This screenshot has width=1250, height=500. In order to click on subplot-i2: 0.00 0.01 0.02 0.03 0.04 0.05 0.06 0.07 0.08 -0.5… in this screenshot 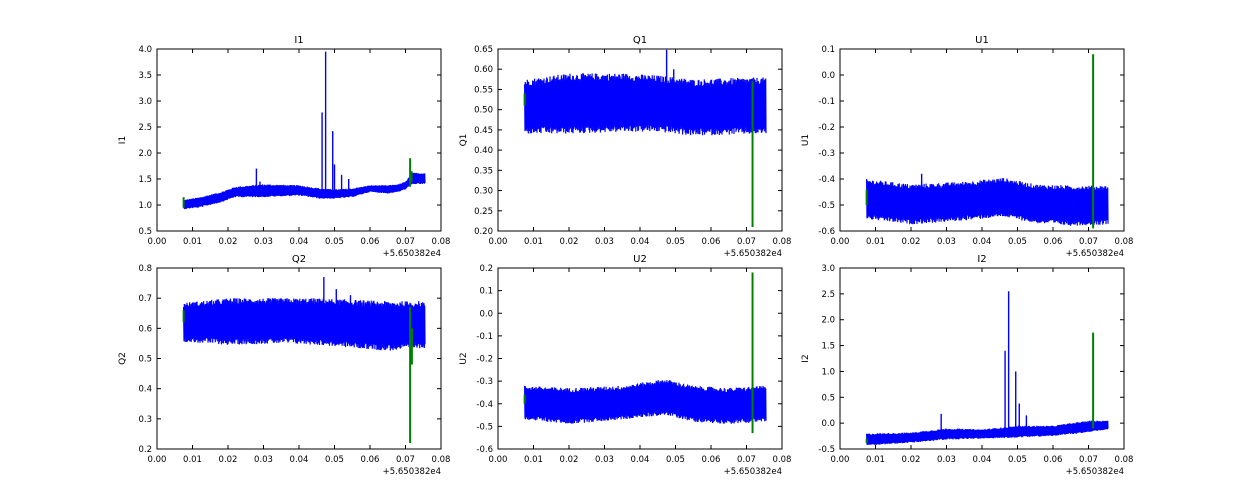, I will do `click(967, 365)`.